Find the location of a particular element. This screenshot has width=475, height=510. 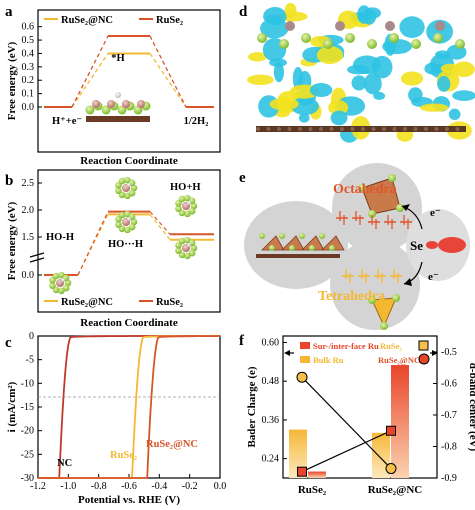

legend-marker-ruse2 is located at coordinates (423, 345).